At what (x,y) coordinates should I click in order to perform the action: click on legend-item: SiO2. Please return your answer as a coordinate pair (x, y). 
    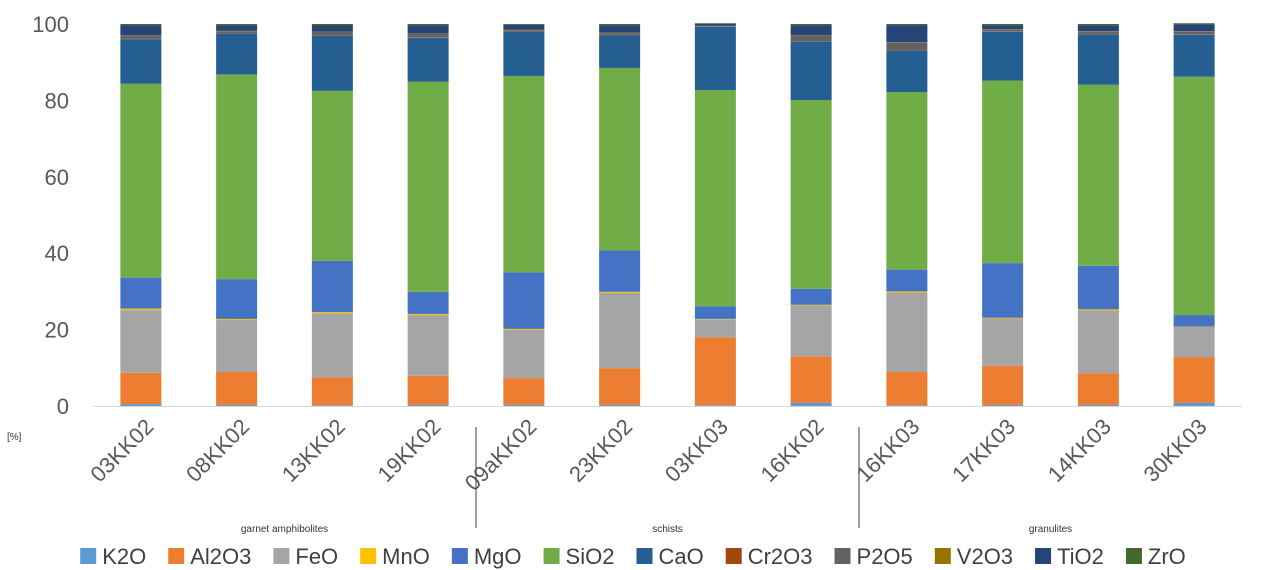
    Looking at the image, I should click on (578, 556).